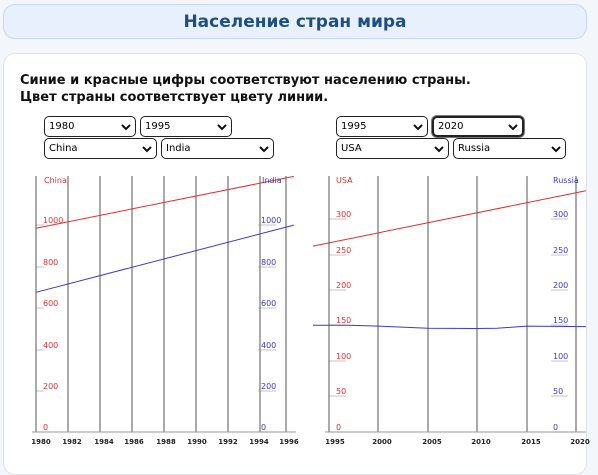 This screenshot has height=475, width=598. I want to click on left-y-tick-label: 150, so click(343, 320).